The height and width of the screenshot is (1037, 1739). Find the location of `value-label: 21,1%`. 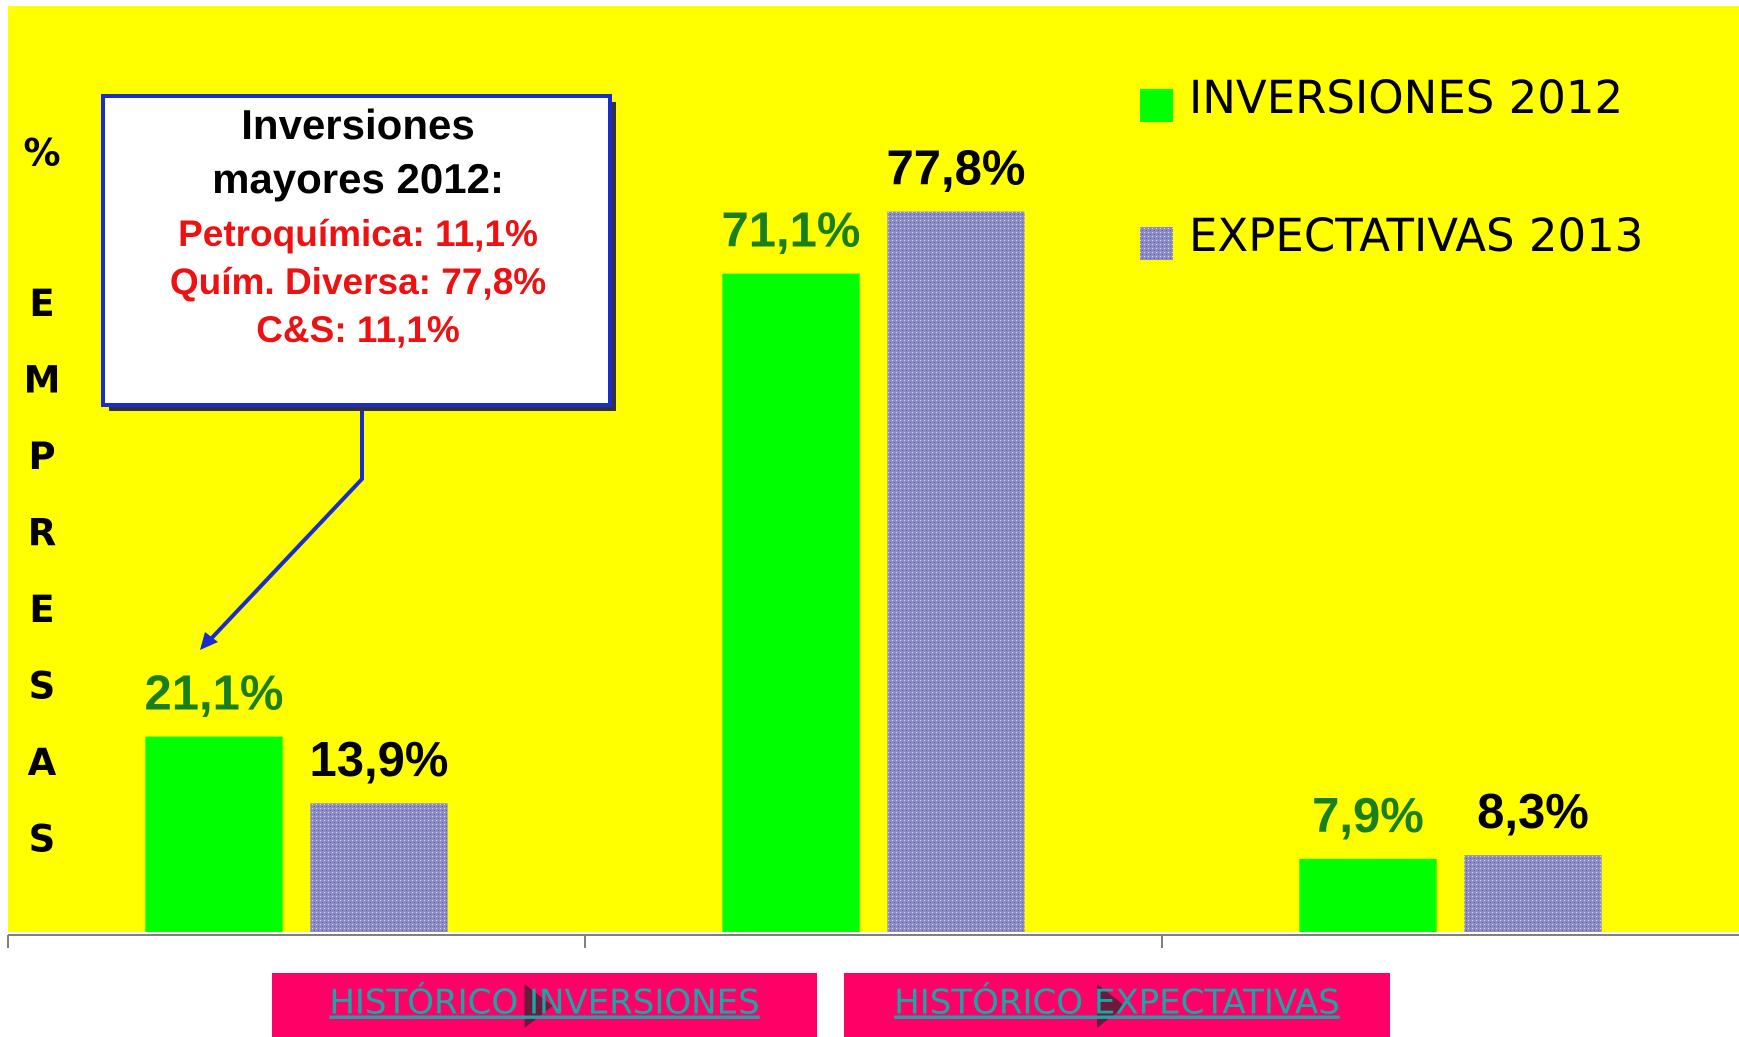

value-label: 21,1% is located at coordinates (214, 694).